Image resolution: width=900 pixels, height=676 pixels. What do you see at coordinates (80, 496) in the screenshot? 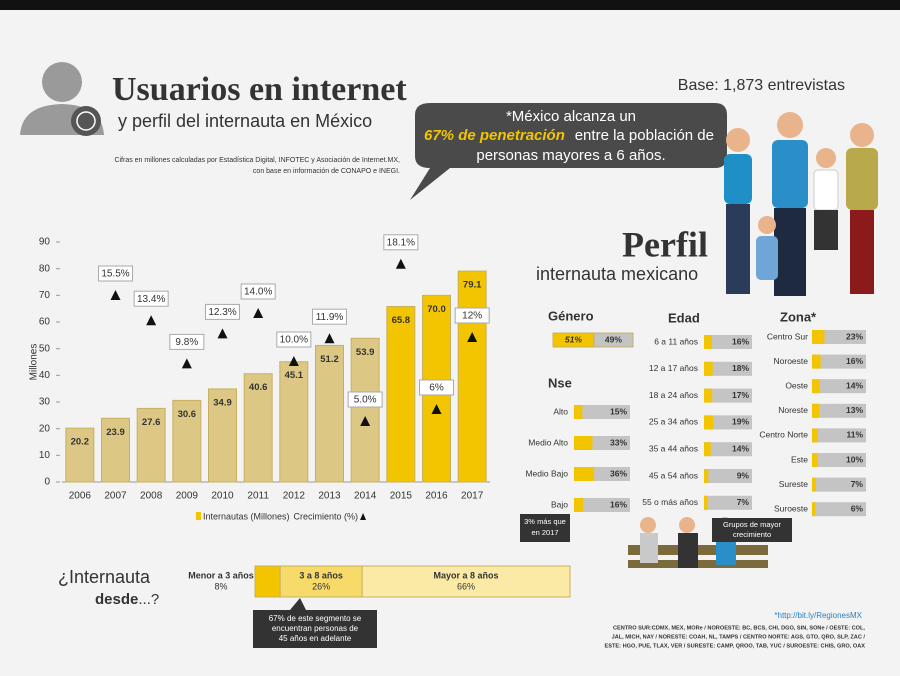
I see `x-tick-label: 2006` at bounding box center [80, 496].